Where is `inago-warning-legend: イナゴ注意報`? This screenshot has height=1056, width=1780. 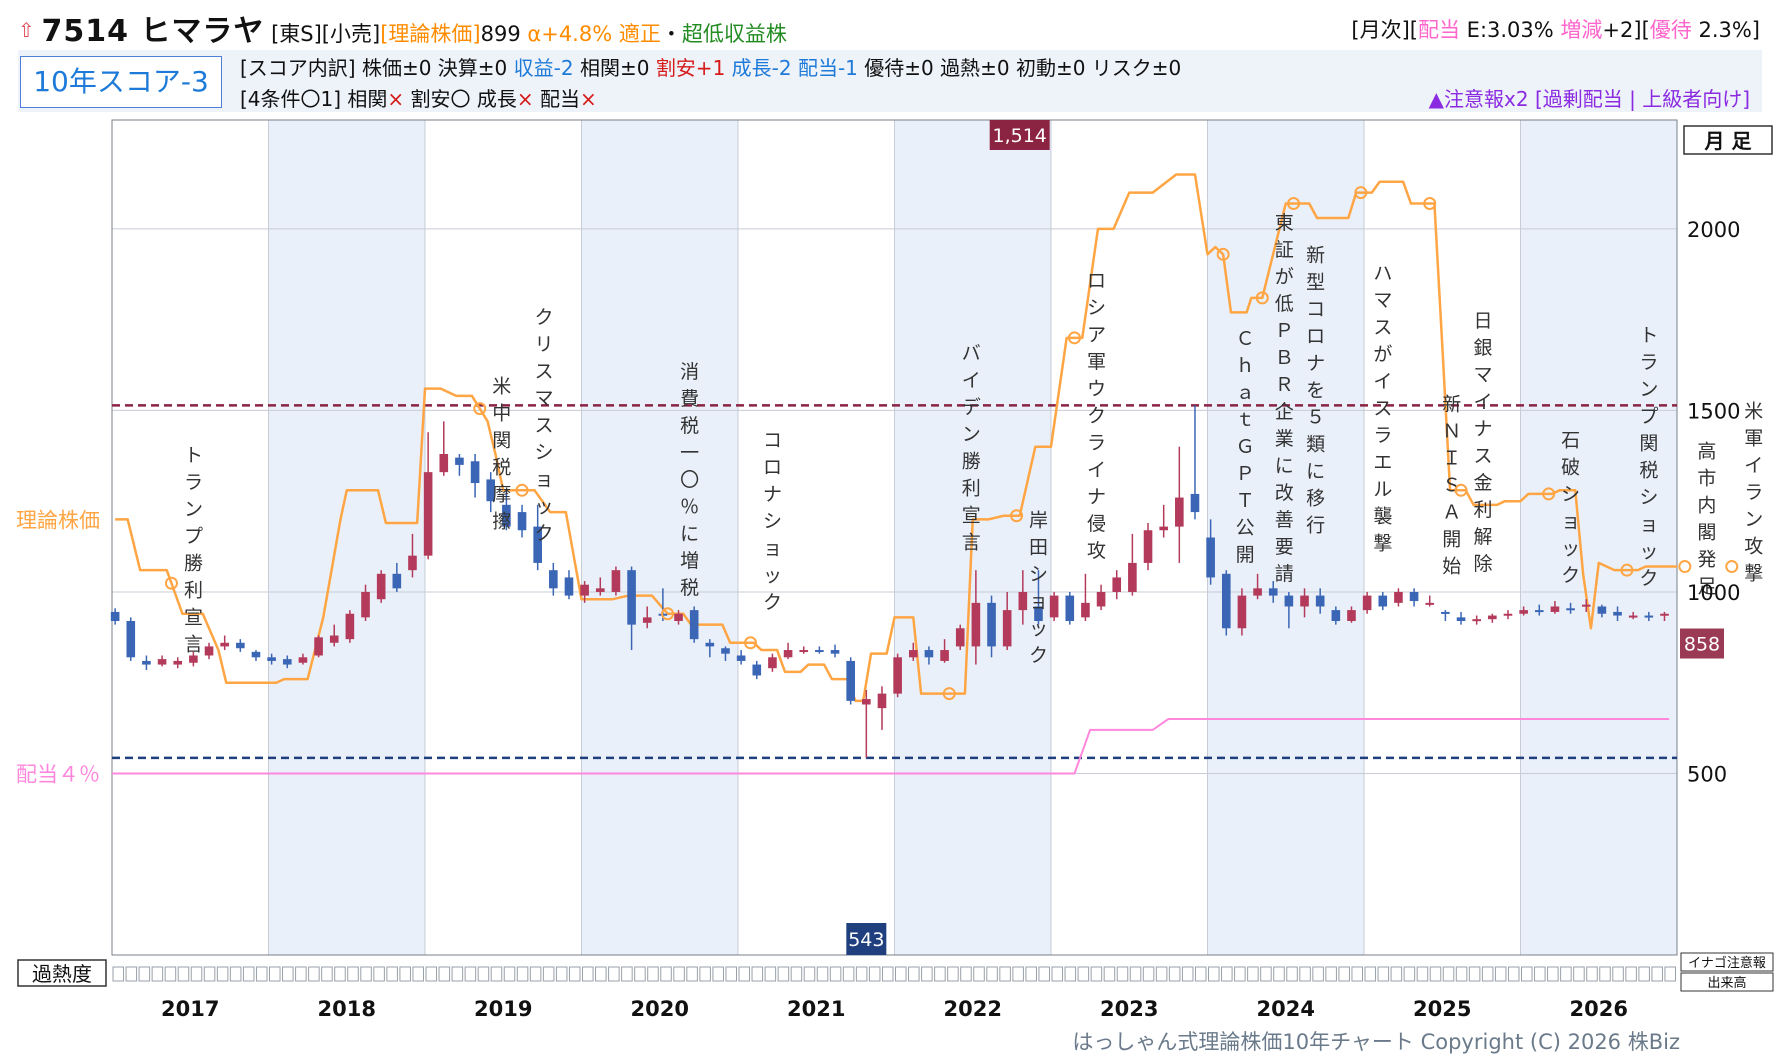 inago-warning-legend: イナゴ注意報 is located at coordinates (1727, 963).